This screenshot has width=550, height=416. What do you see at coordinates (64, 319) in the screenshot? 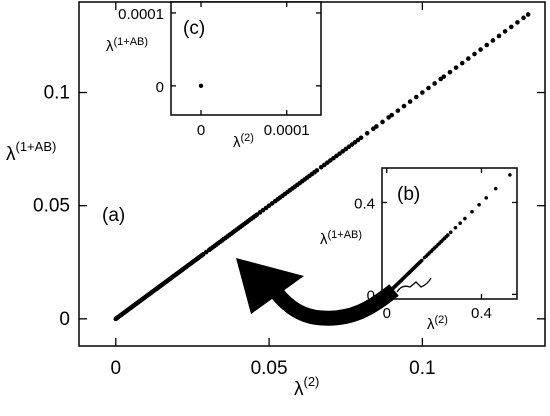
I see `main-y-tick-label-0: 0` at bounding box center [64, 319].